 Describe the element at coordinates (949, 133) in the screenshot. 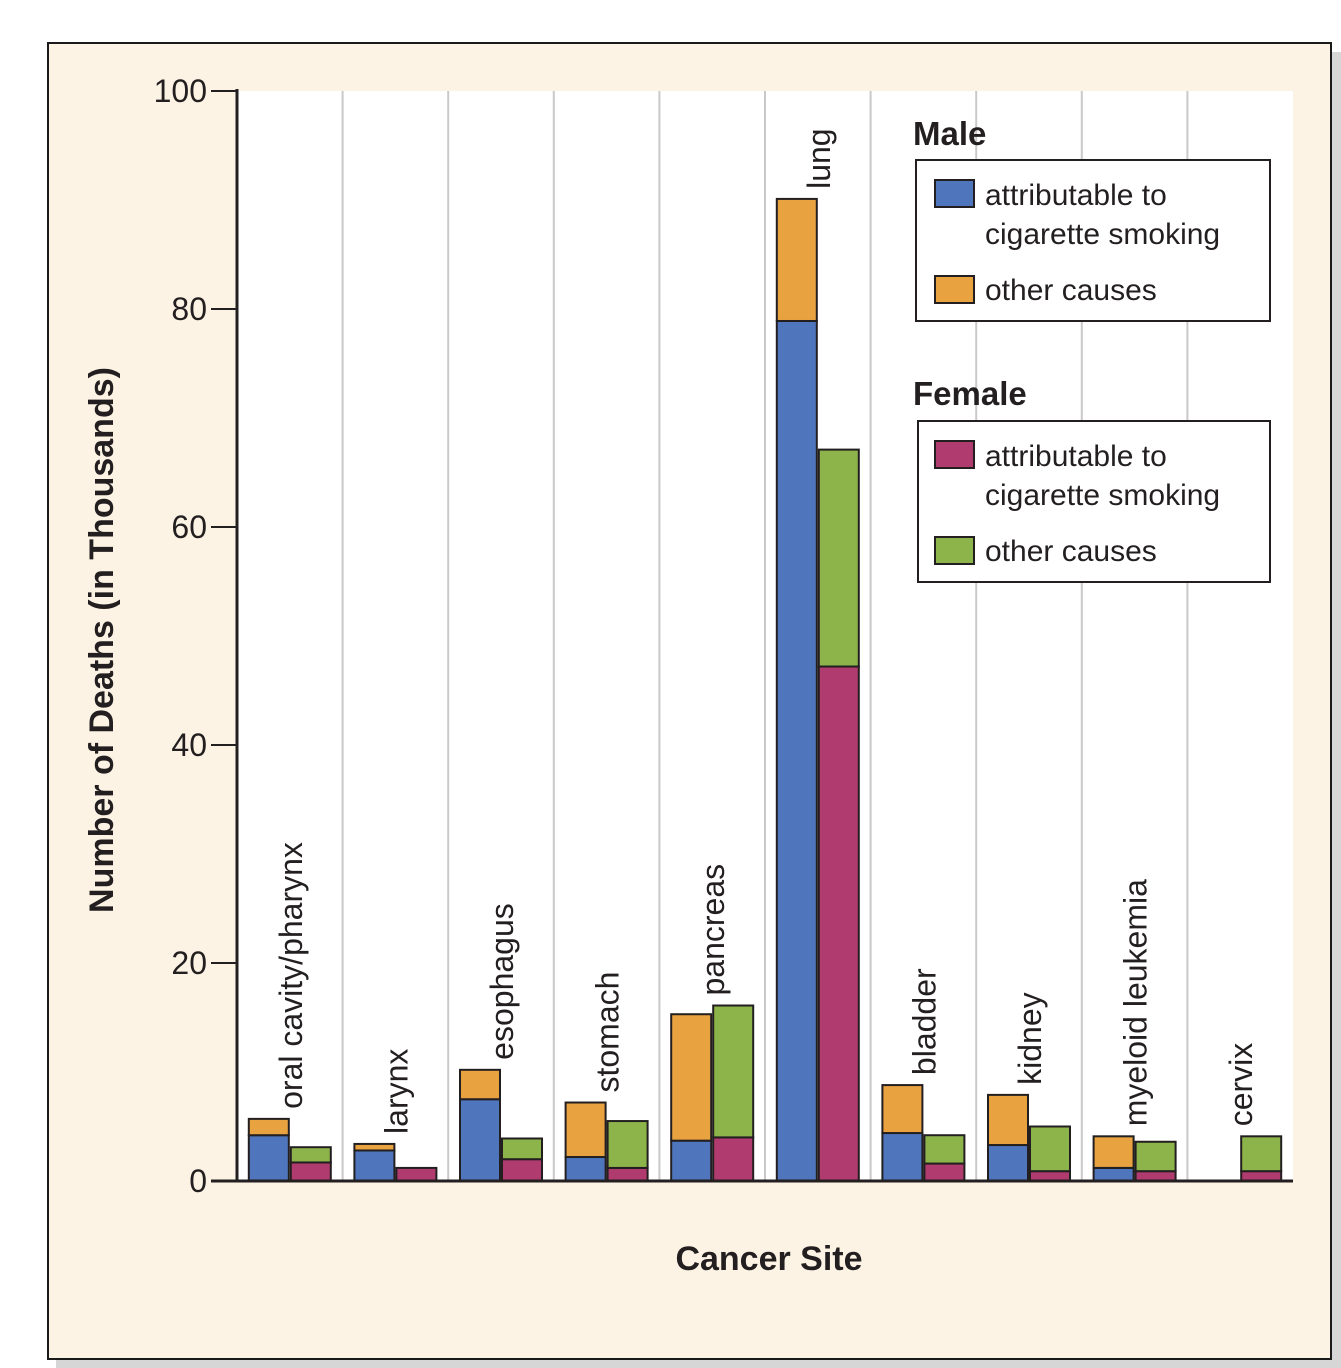

I see `legend-male-title: Male` at that location.